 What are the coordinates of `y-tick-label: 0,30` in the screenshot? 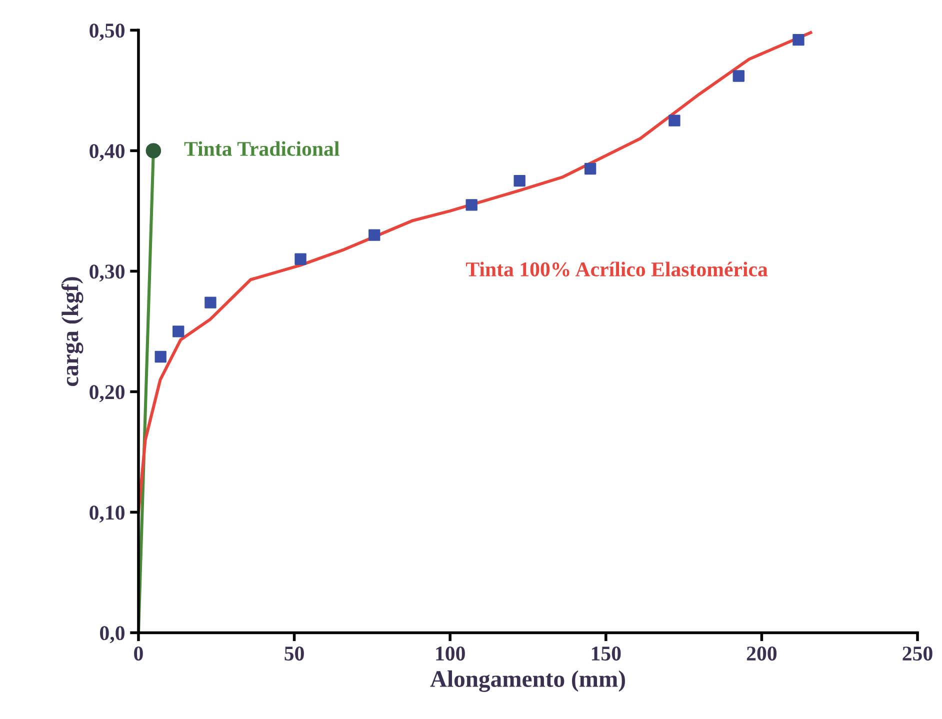 It's located at (107, 273).